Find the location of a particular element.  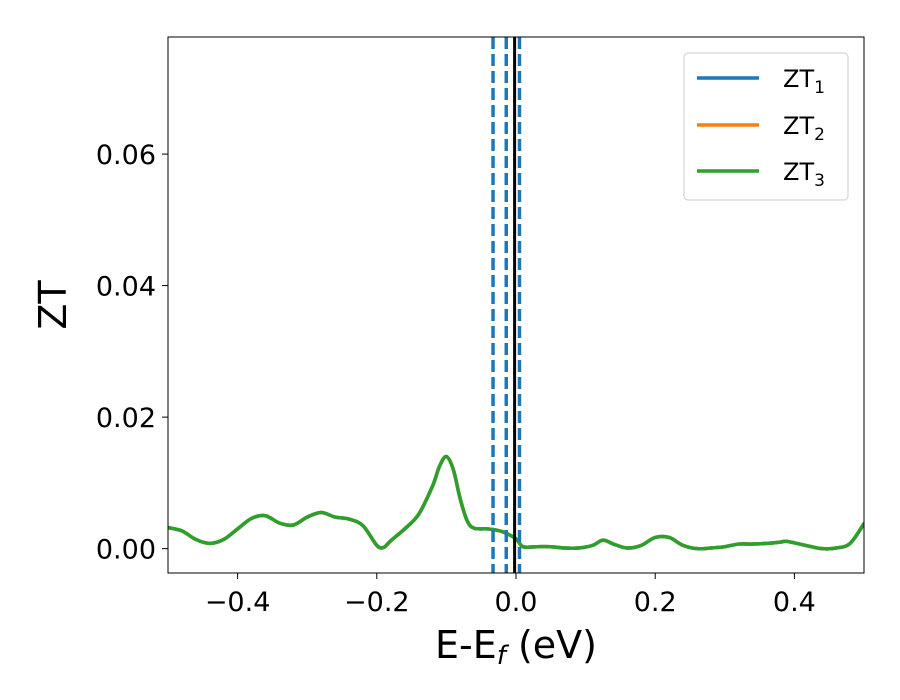

y-tick-label: 0.06 is located at coordinates (126, 155).